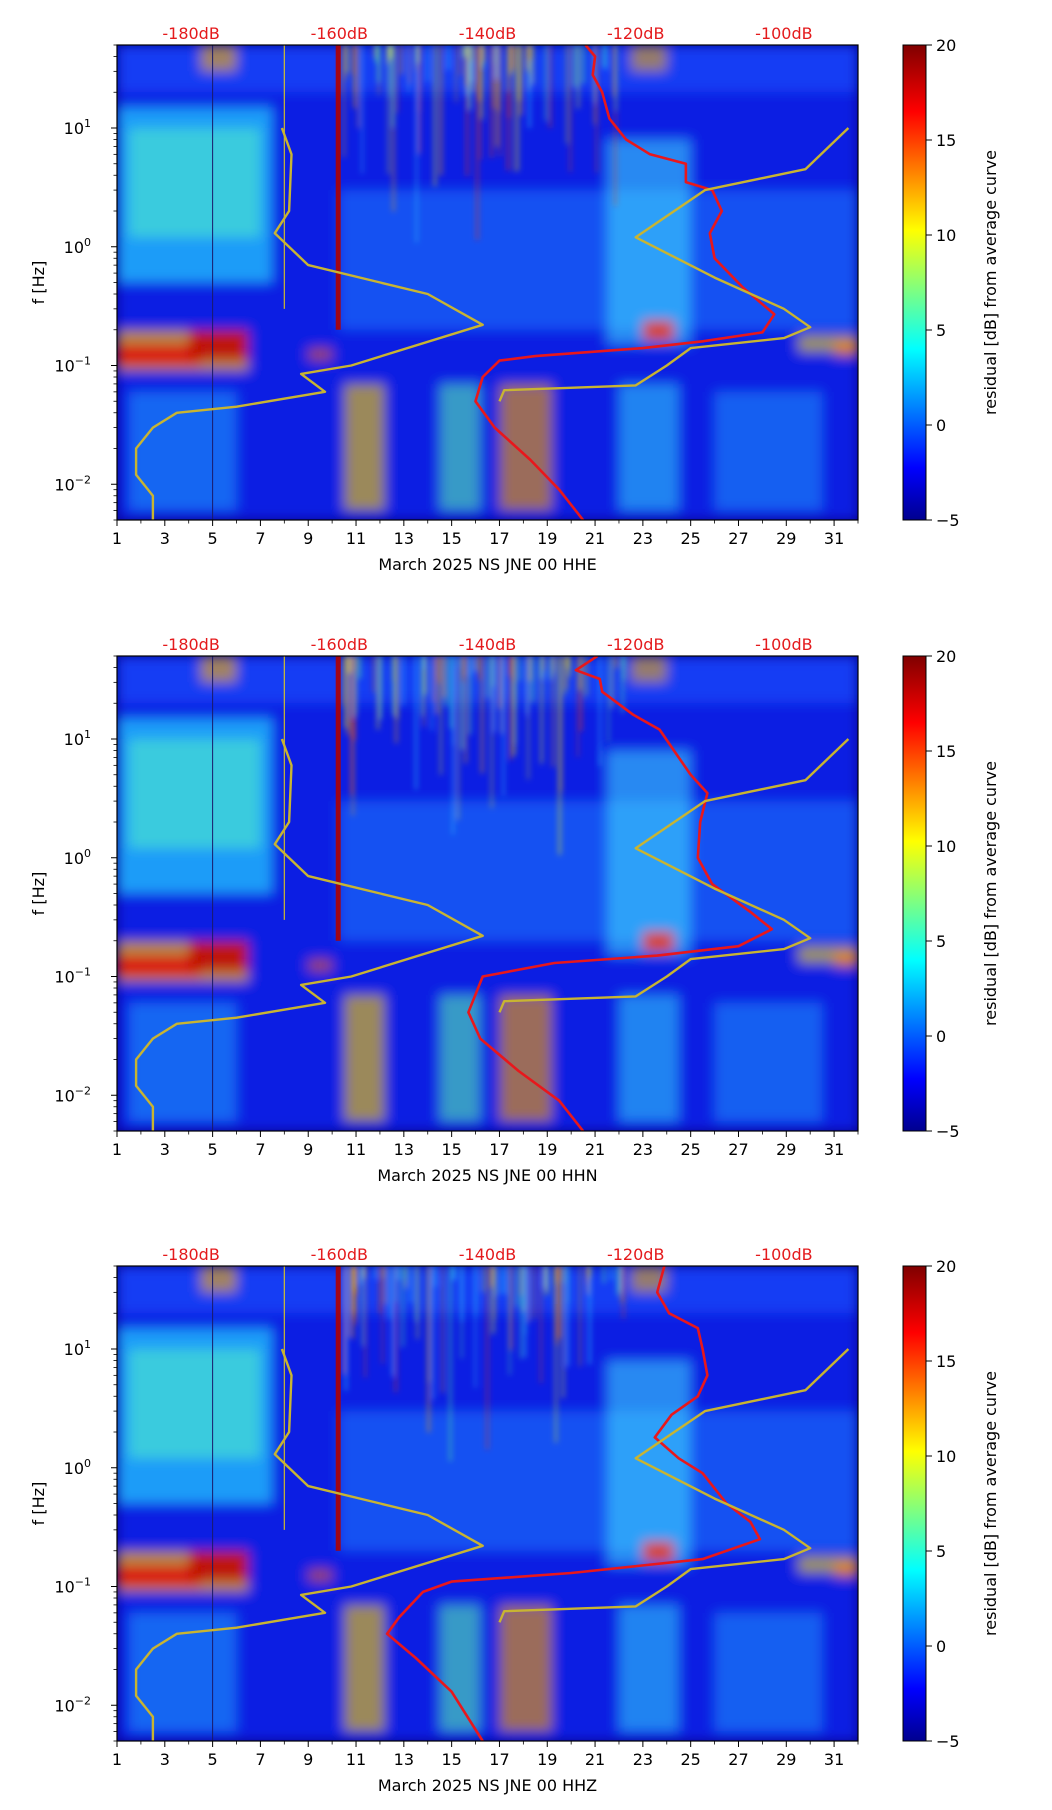 The width and height of the screenshot is (1052, 1810). I want to click on y-tick-exponent: −1, so click(83, 361).